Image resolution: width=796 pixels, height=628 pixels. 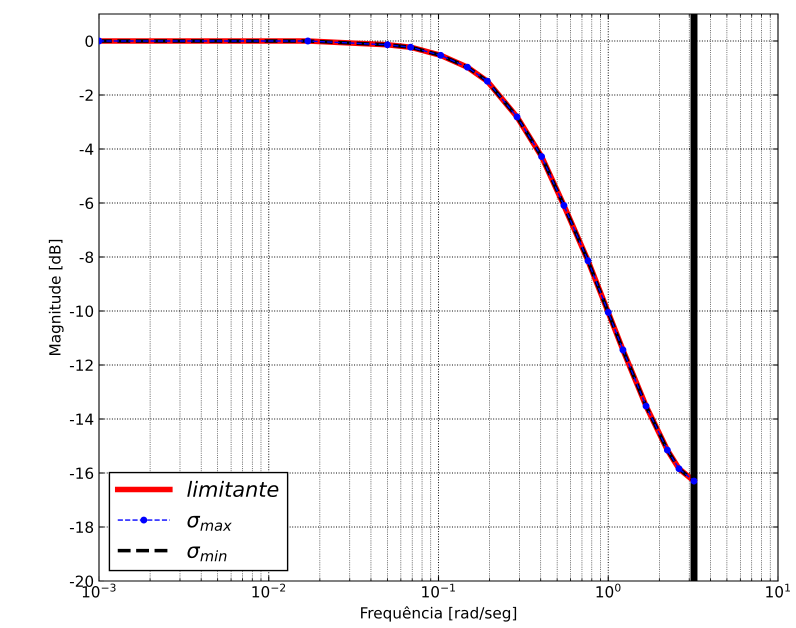 What do you see at coordinates (87, 149) in the screenshot?
I see `y-tick-label: -4` at bounding box center [87, 149].